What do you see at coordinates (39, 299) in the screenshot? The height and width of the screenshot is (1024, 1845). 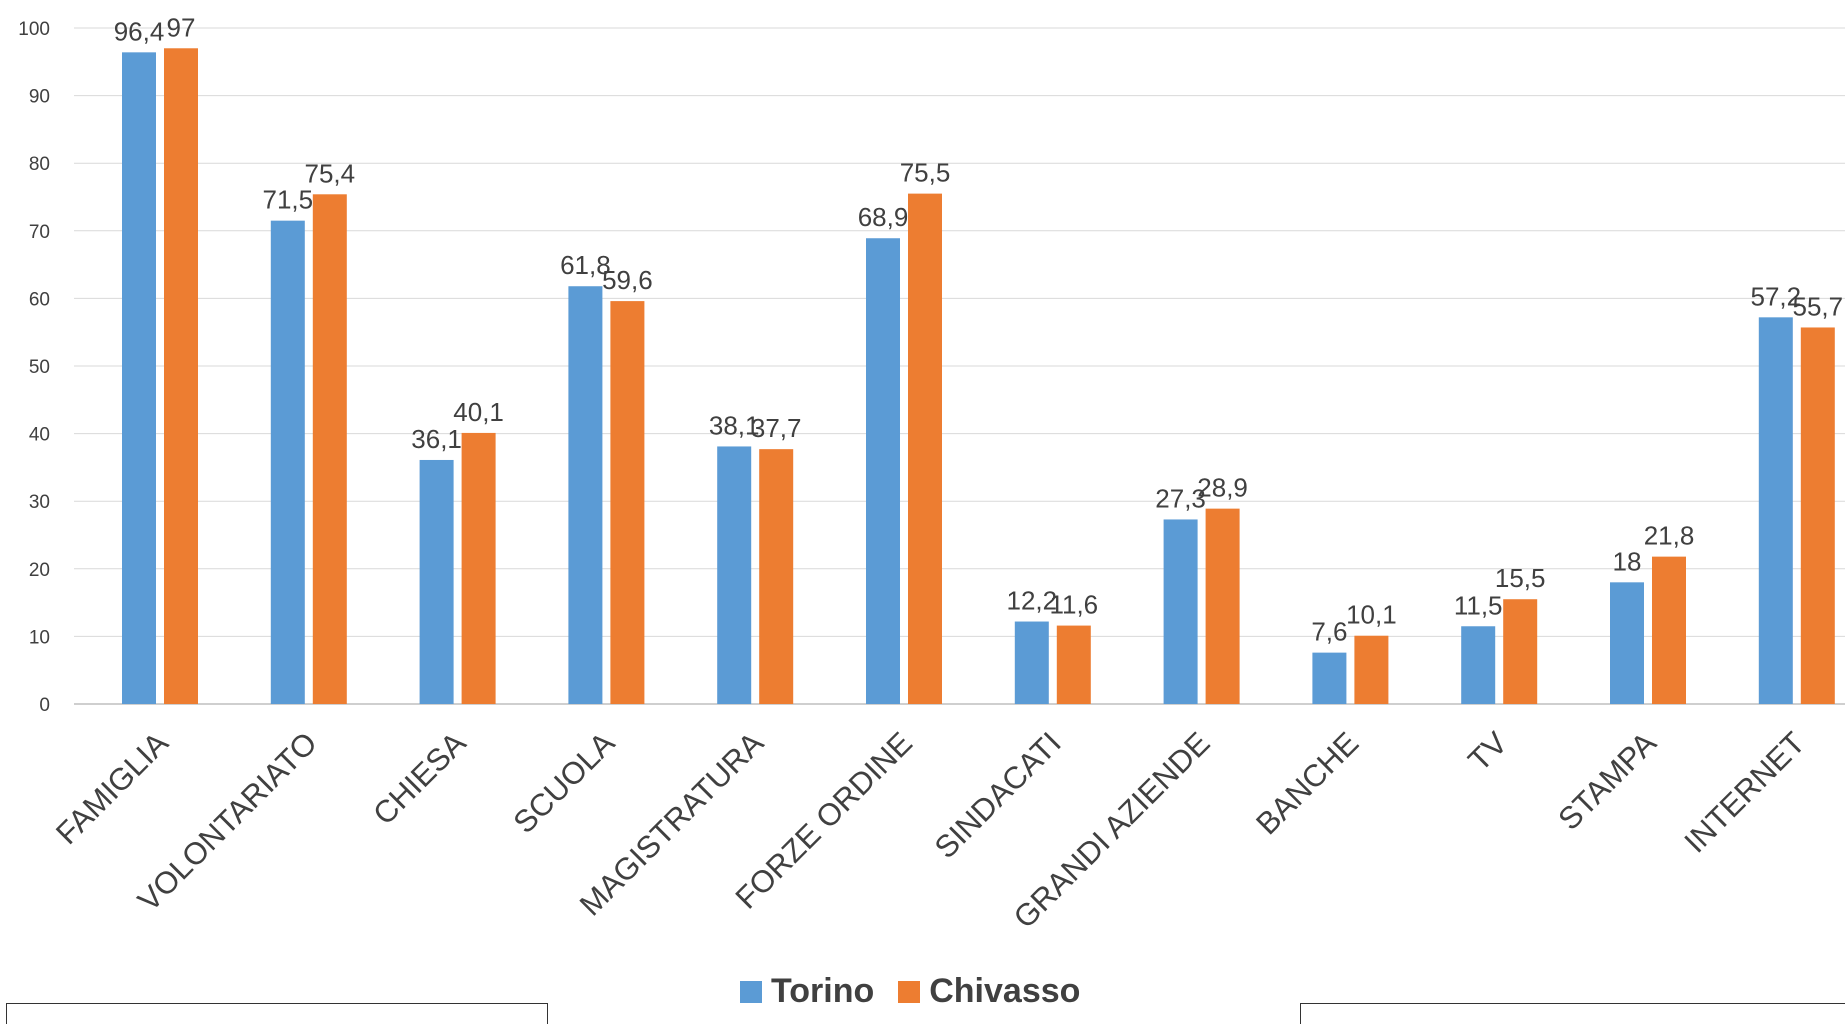 I see `y-tick-label: 60` at bounding box center [39, 299].